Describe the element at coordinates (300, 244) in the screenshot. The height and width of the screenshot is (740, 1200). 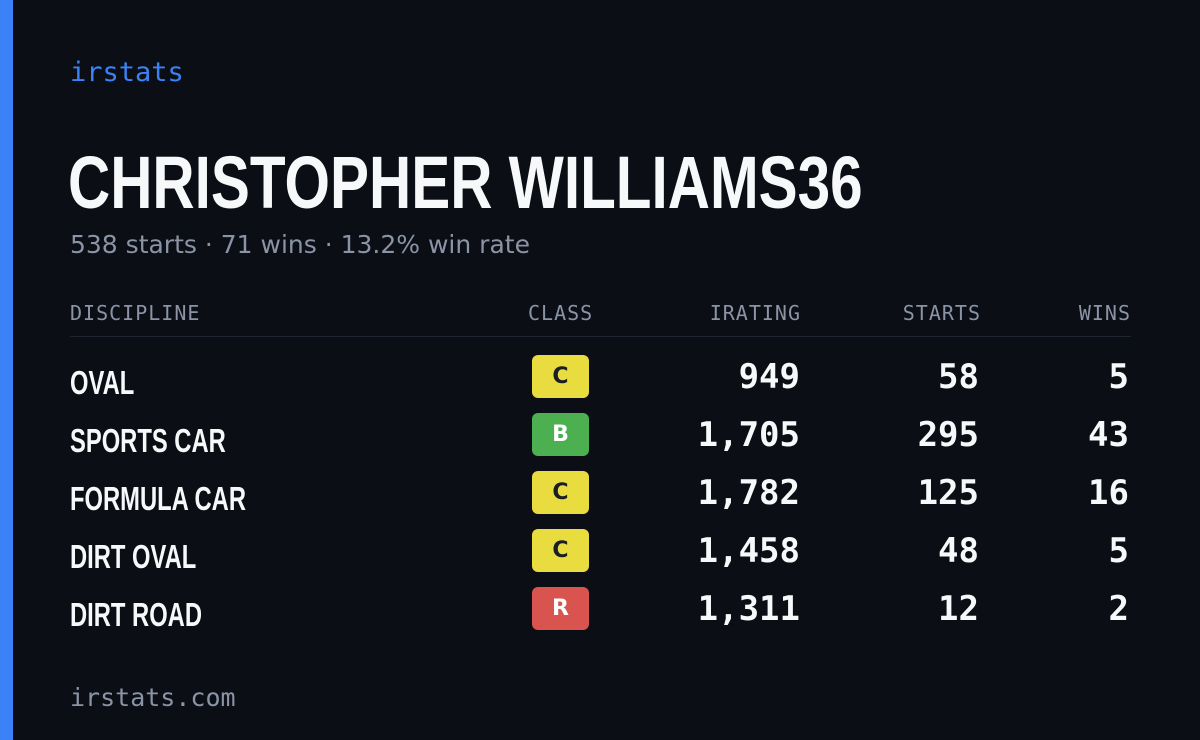
I see `driver-summary: 538 starts · 71 wins · 13.2% win rate` at that location.